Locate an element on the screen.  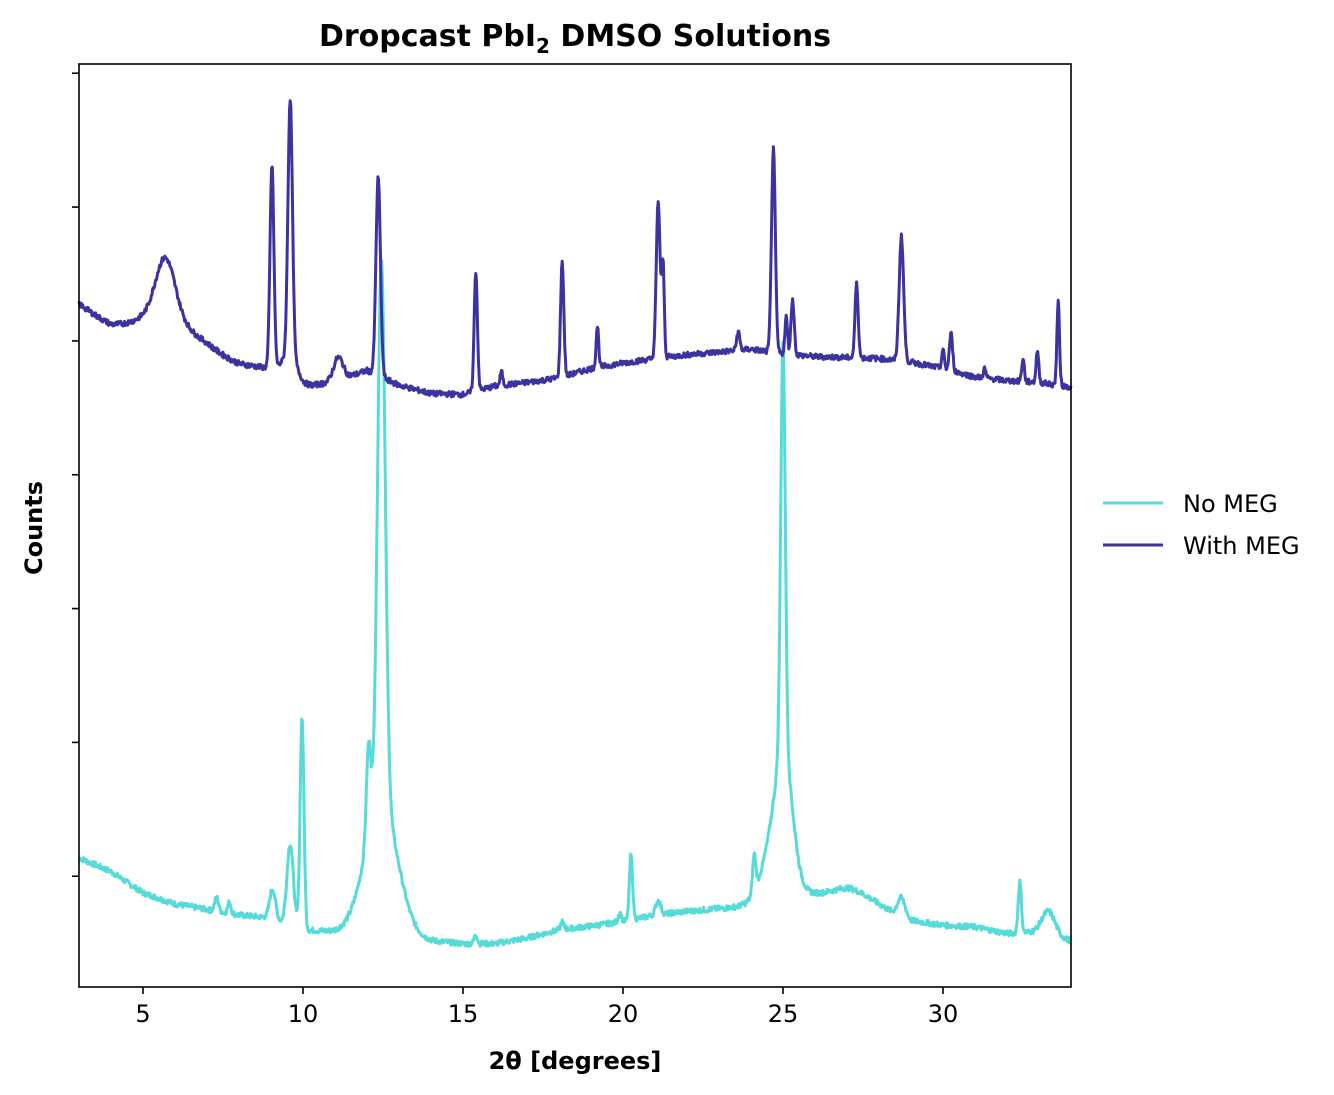
x-tick-label: 20 is located at coordinates (623, 1014).